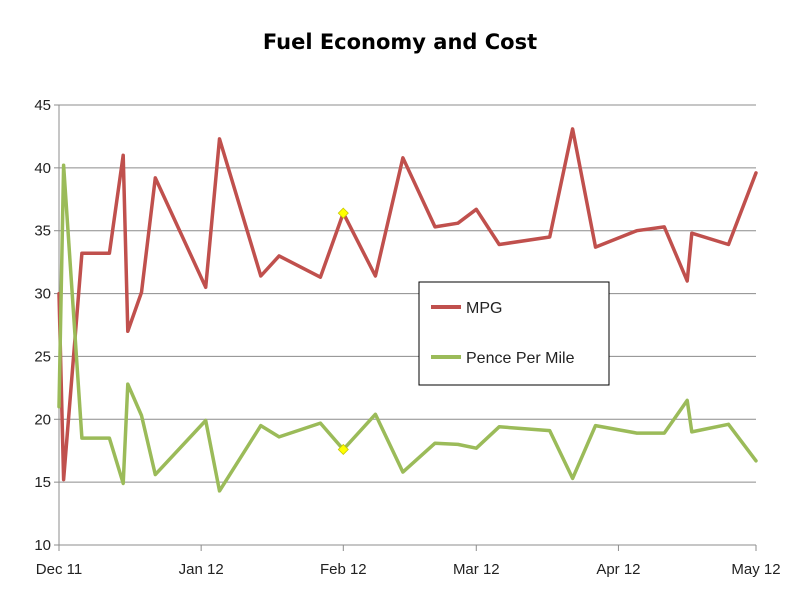 This screenshot has width=800, height=600. I want to click on y-tick-label: 30, so click(42, 294).